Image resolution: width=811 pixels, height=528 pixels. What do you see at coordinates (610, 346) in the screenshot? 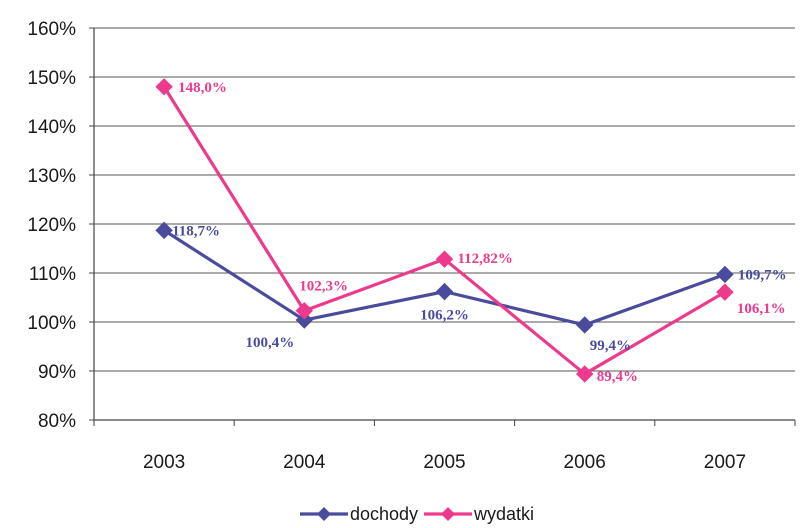
I see `data-label-dochody: 99,4%` at bounding box center [610, 346].